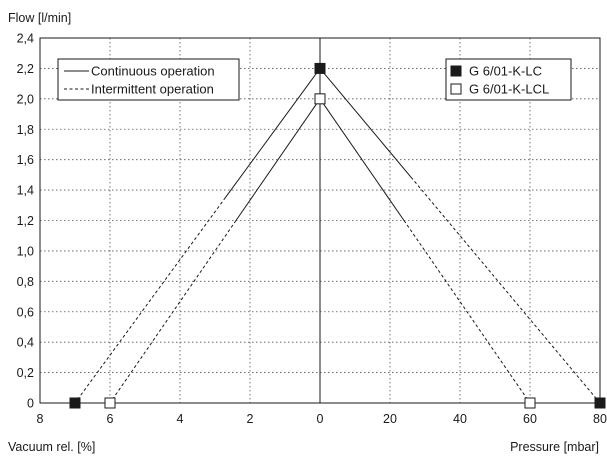 The image size is (607, 457). Describe the element at coordinates (25, 39) in the screenshot. I see `y-tick-label: 2,4` at that location.